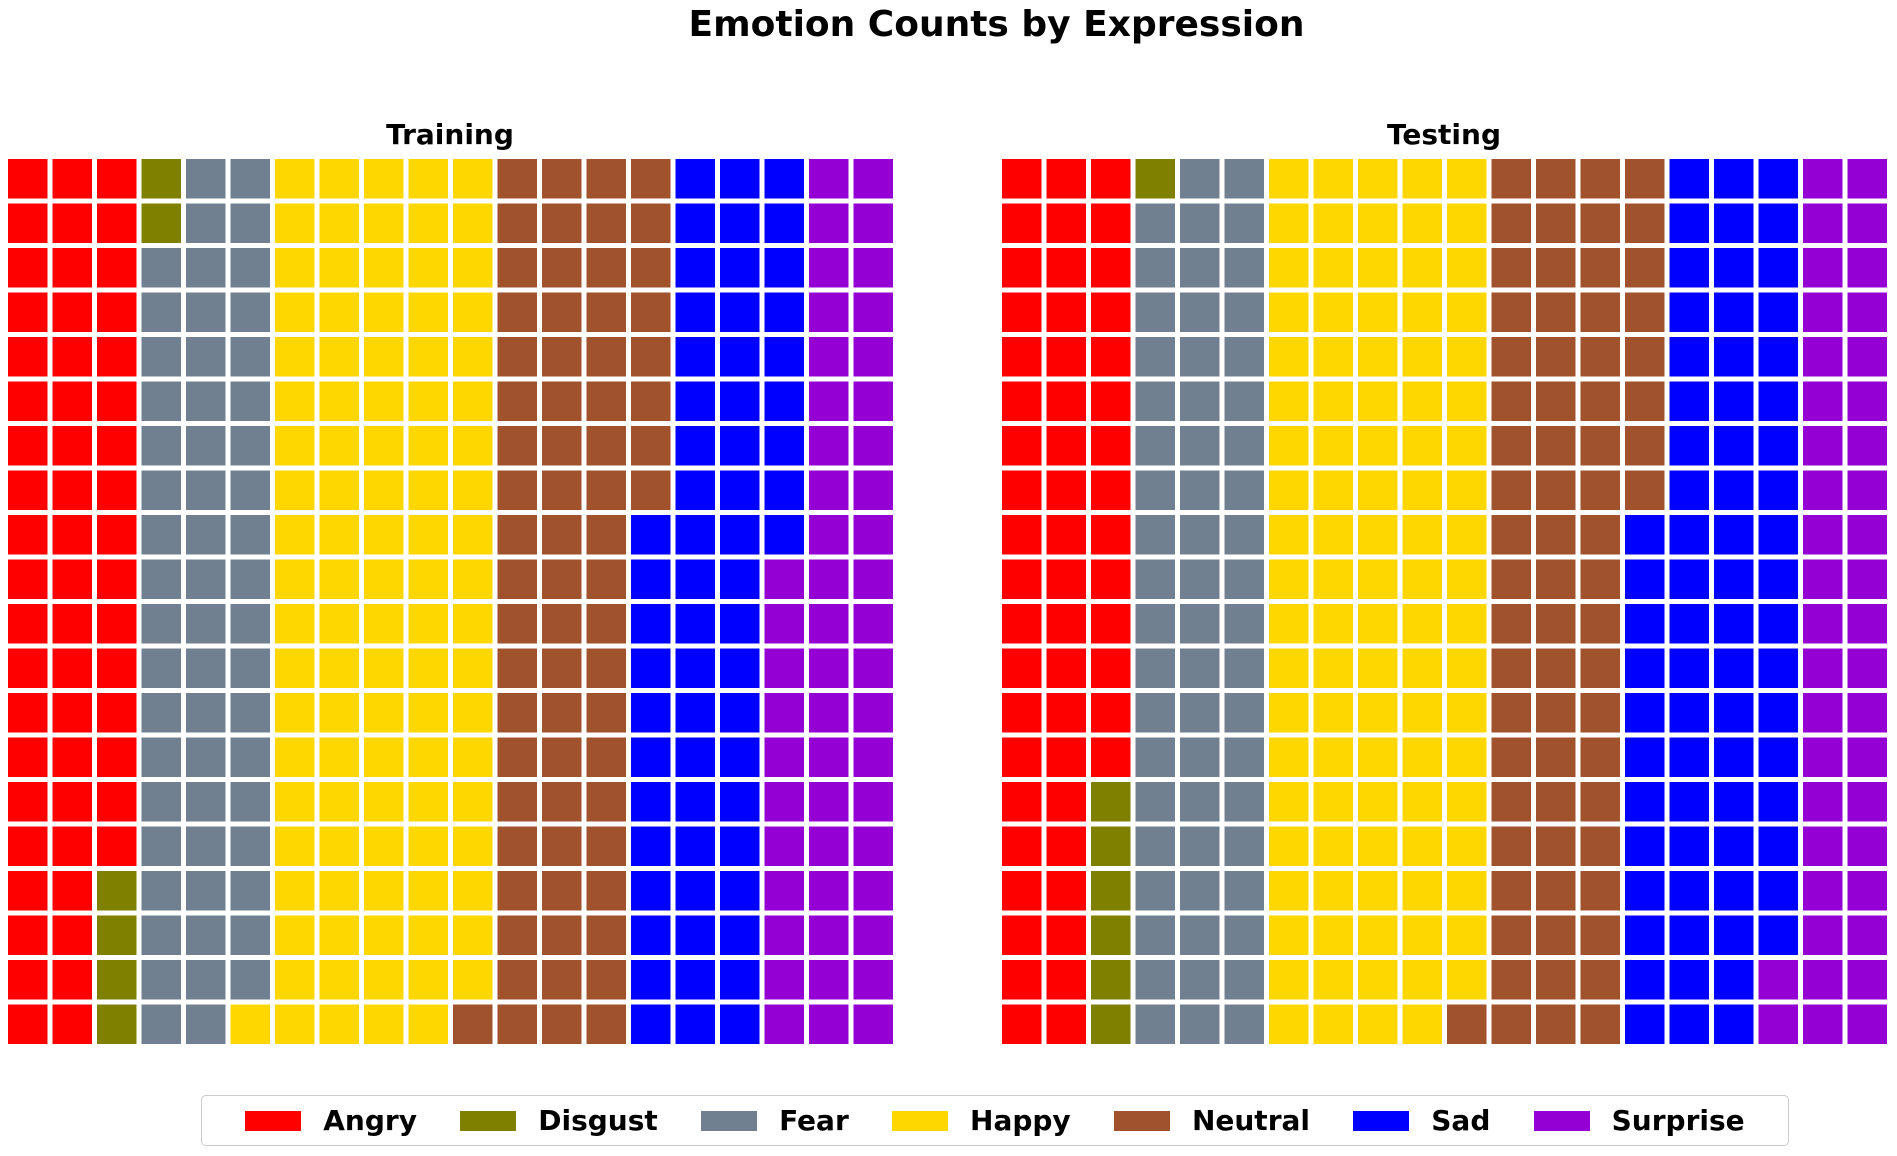  Describe the element at coordinates (1461, 1120) in the screenshot. I see `legend-label-sad: Sad` at that location.